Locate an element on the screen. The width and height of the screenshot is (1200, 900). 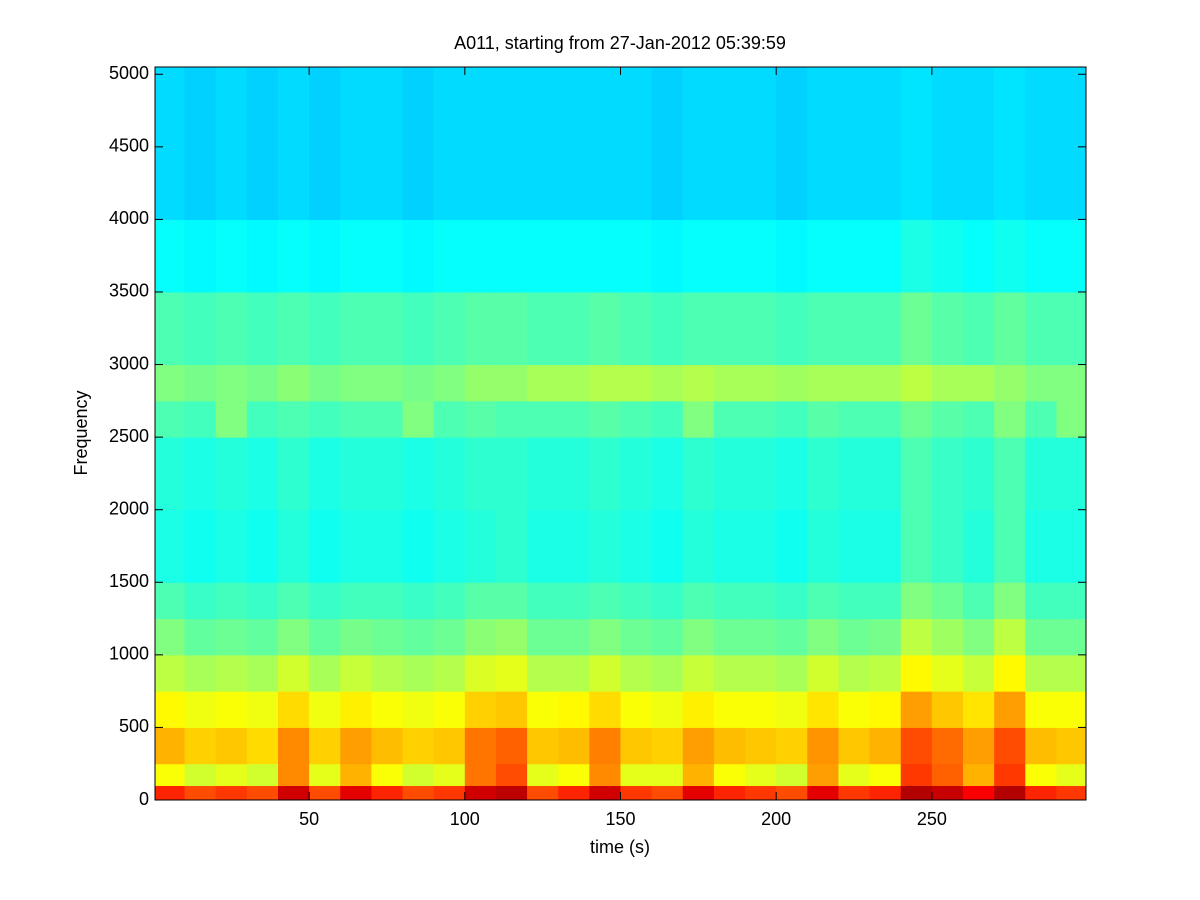
y-tick-label: 4000 is located at coordinates (129, 218).